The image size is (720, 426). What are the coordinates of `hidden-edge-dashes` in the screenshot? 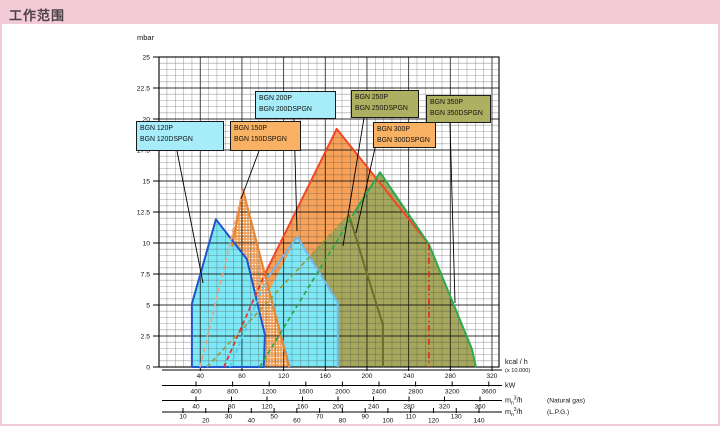 It's located at (314, 278).